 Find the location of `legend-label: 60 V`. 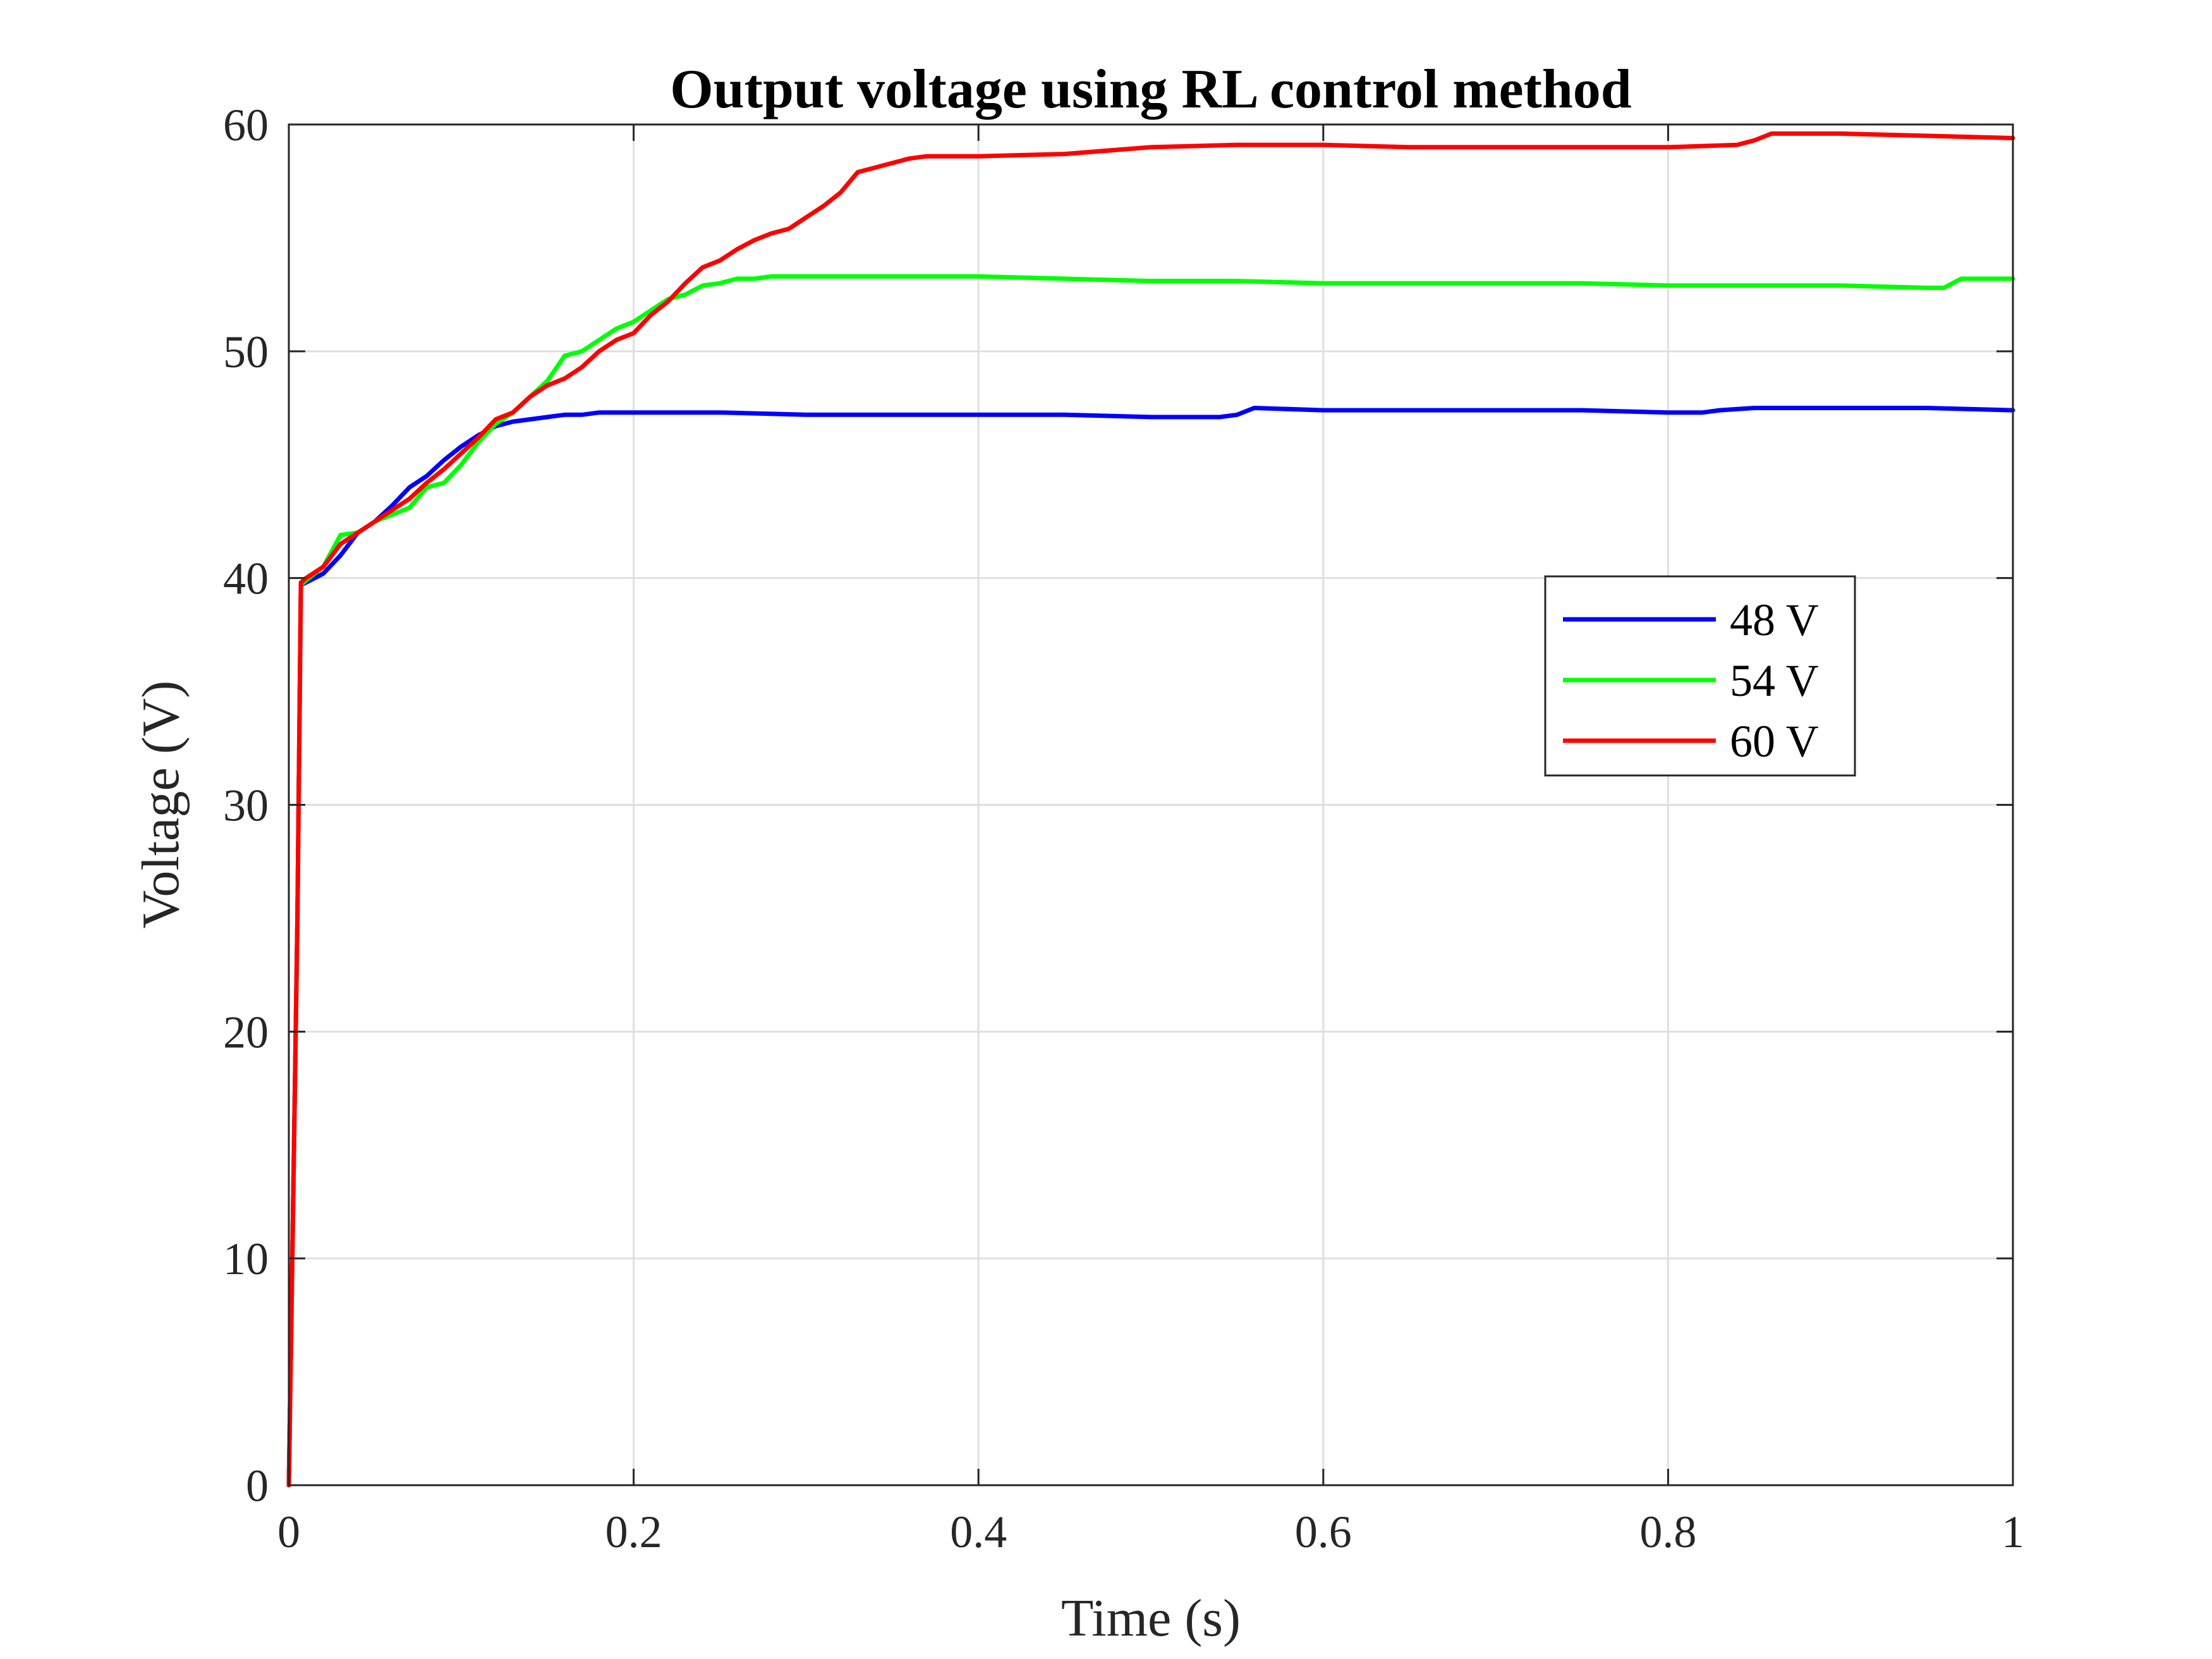

legend-label: 60 V is located at coordinates (1774, 741).